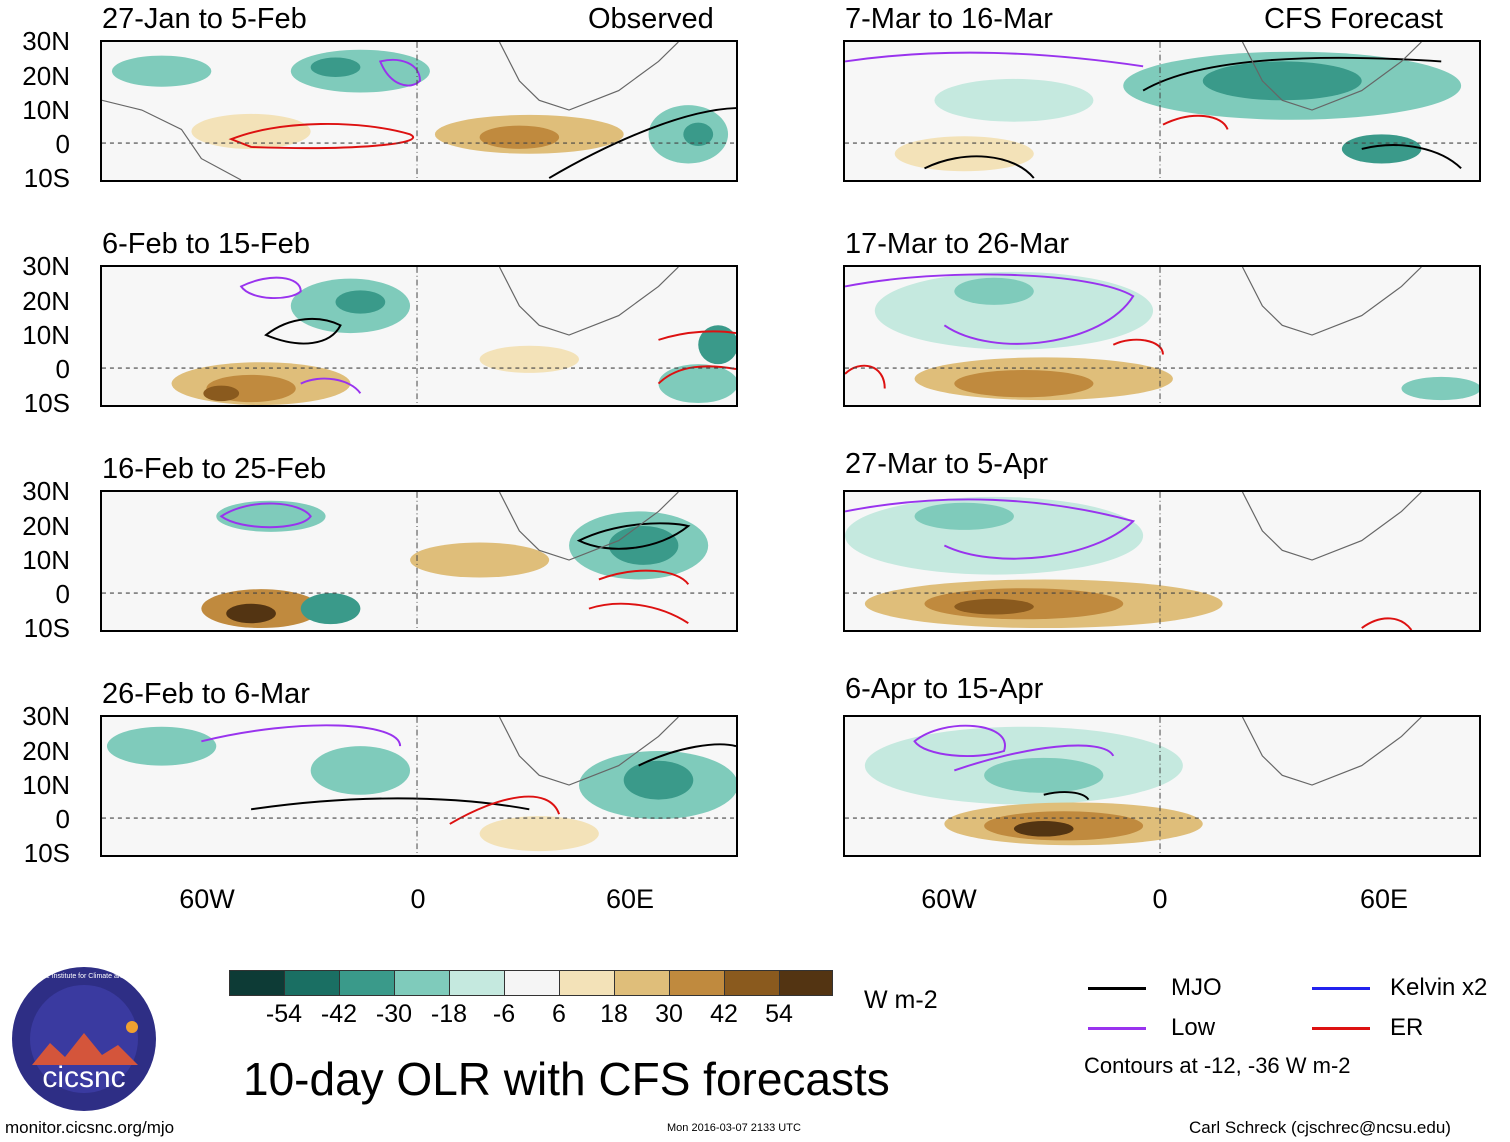 This screenshot has height=1142, width=1510. What do you see at coordinates (949, 899) in the screenshot?
I see `lon-label-right-60w: 60W` at bounding box center [949, 899].